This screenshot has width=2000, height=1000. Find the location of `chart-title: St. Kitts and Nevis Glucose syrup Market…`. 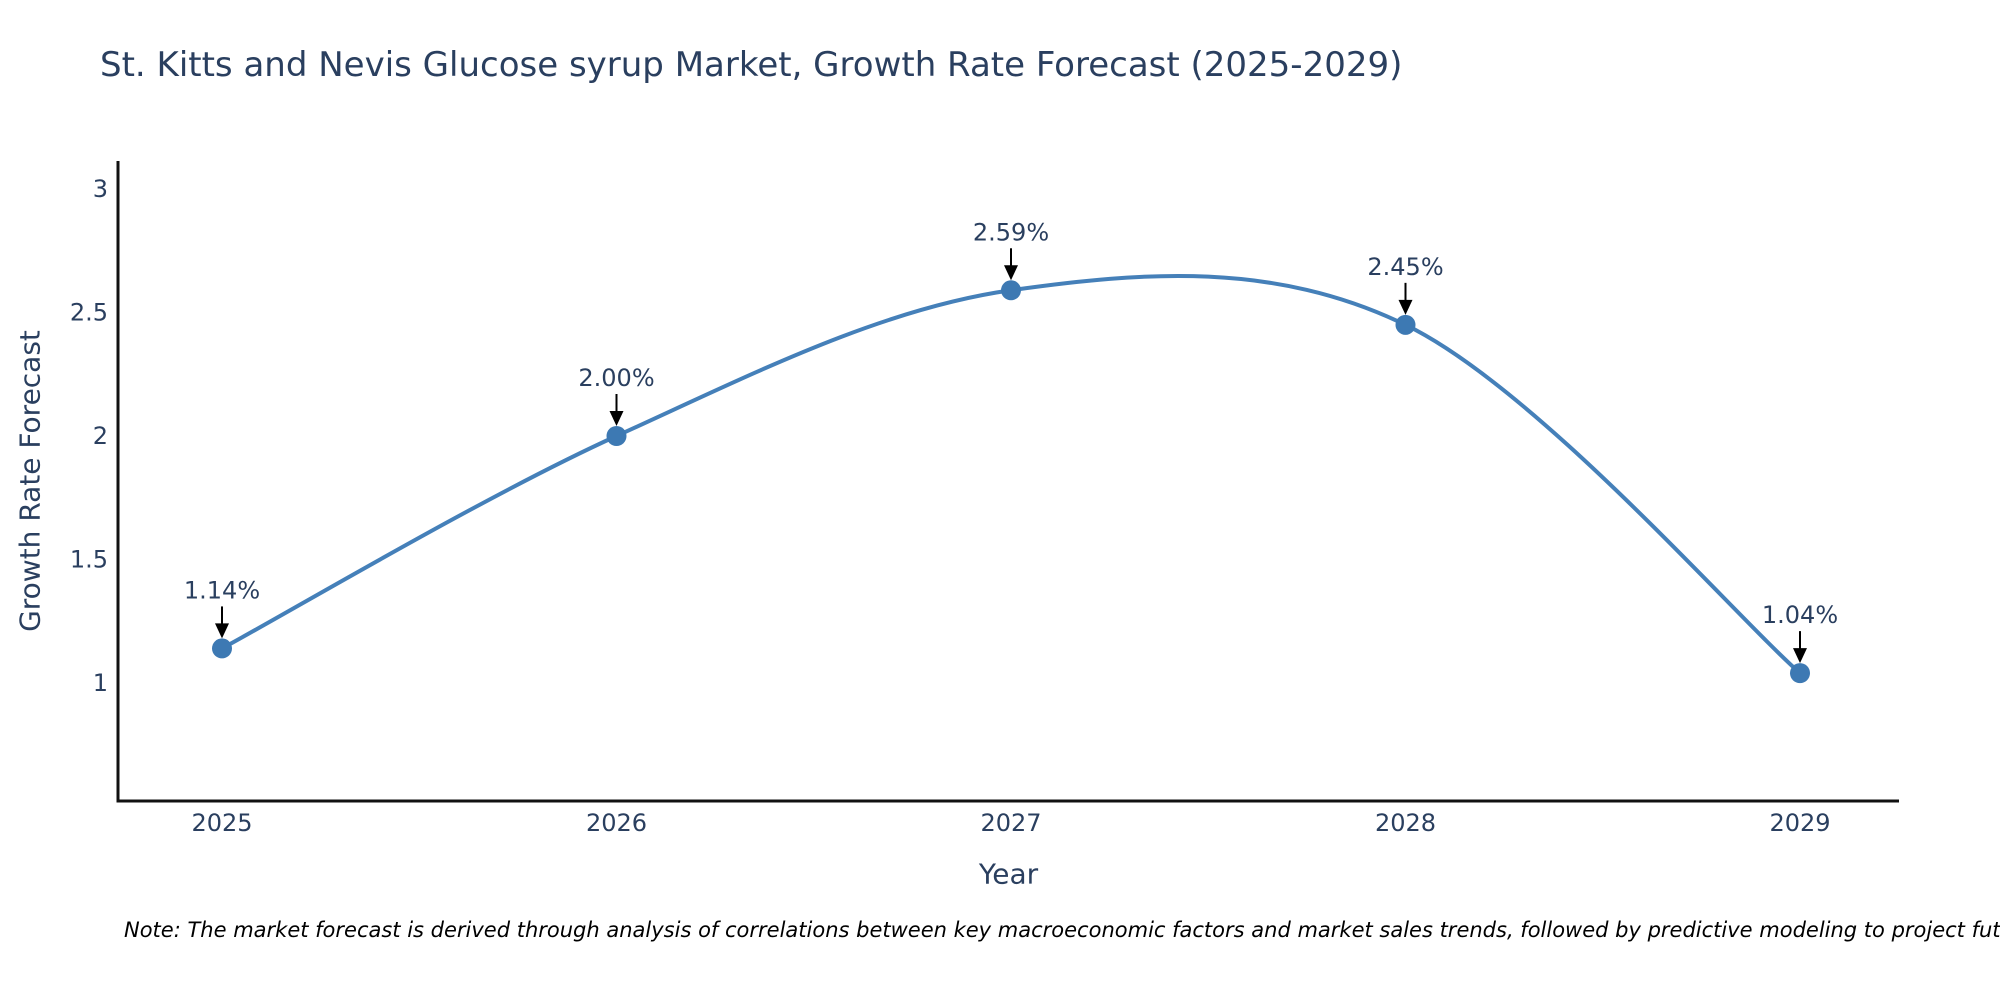

chart-title: St. Kitts and Nevis Glucose syrup Market… is located at coordinates (751, 65).